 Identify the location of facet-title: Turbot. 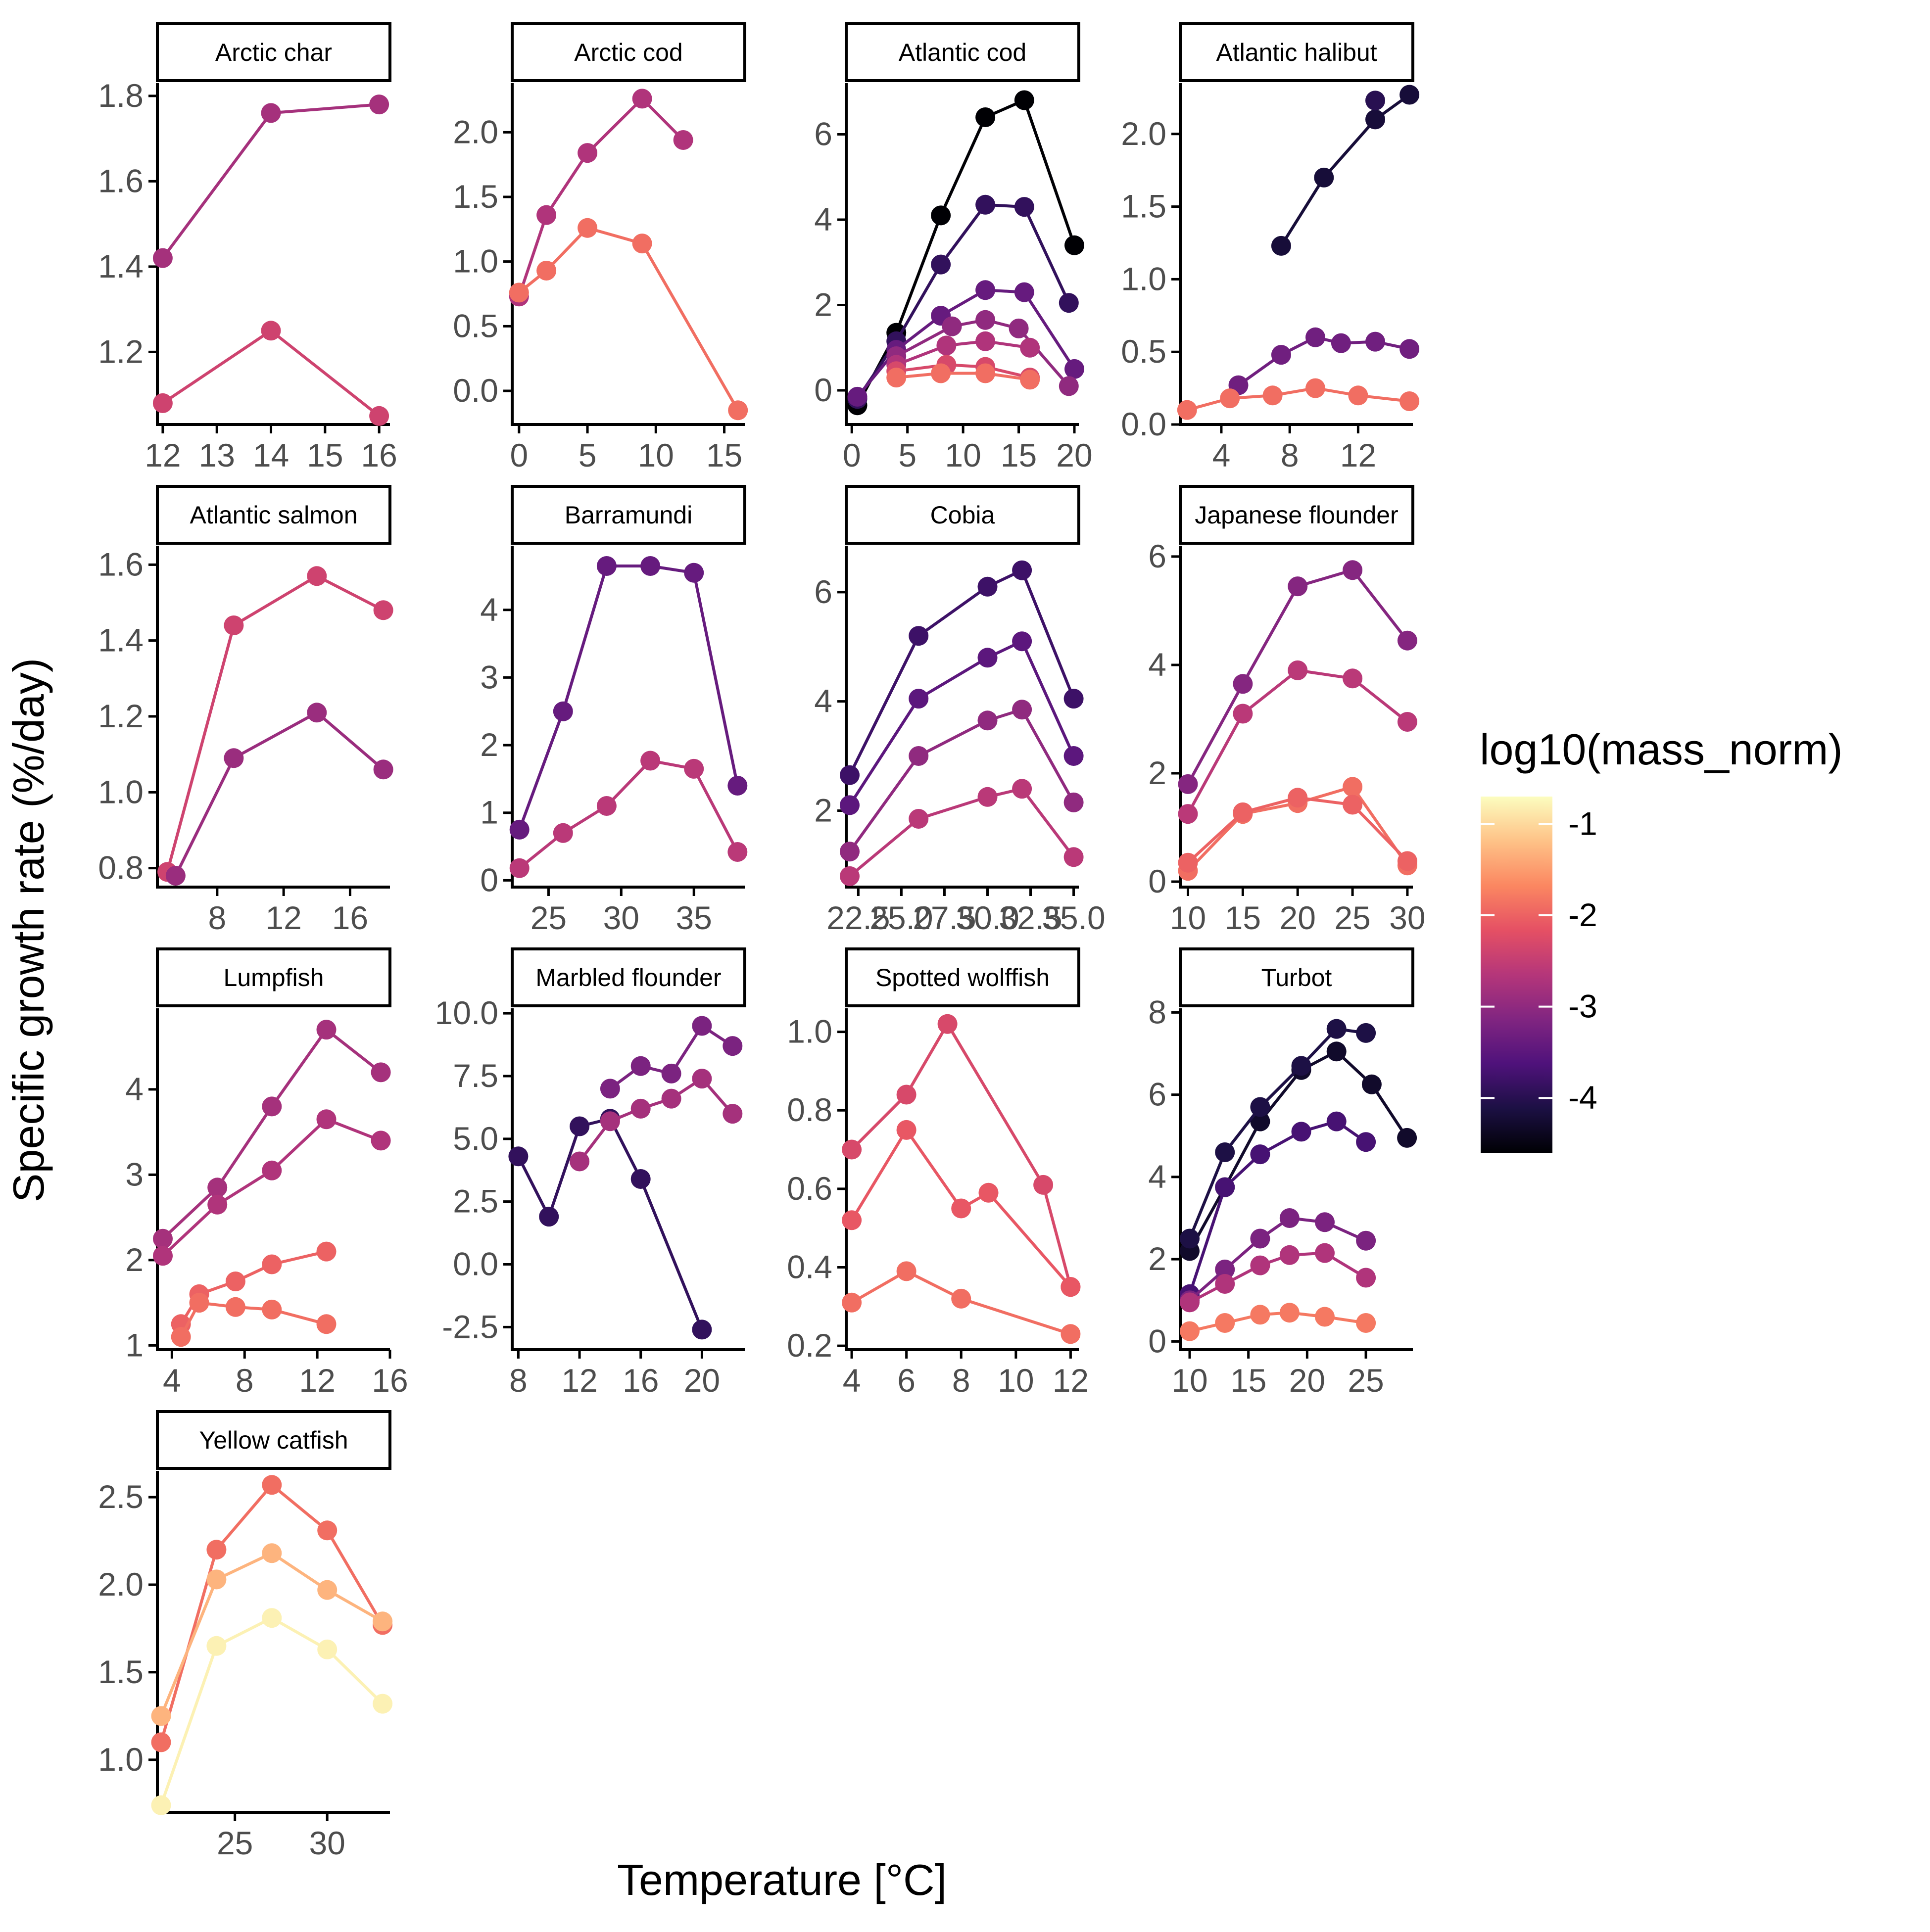
(1297, 977).